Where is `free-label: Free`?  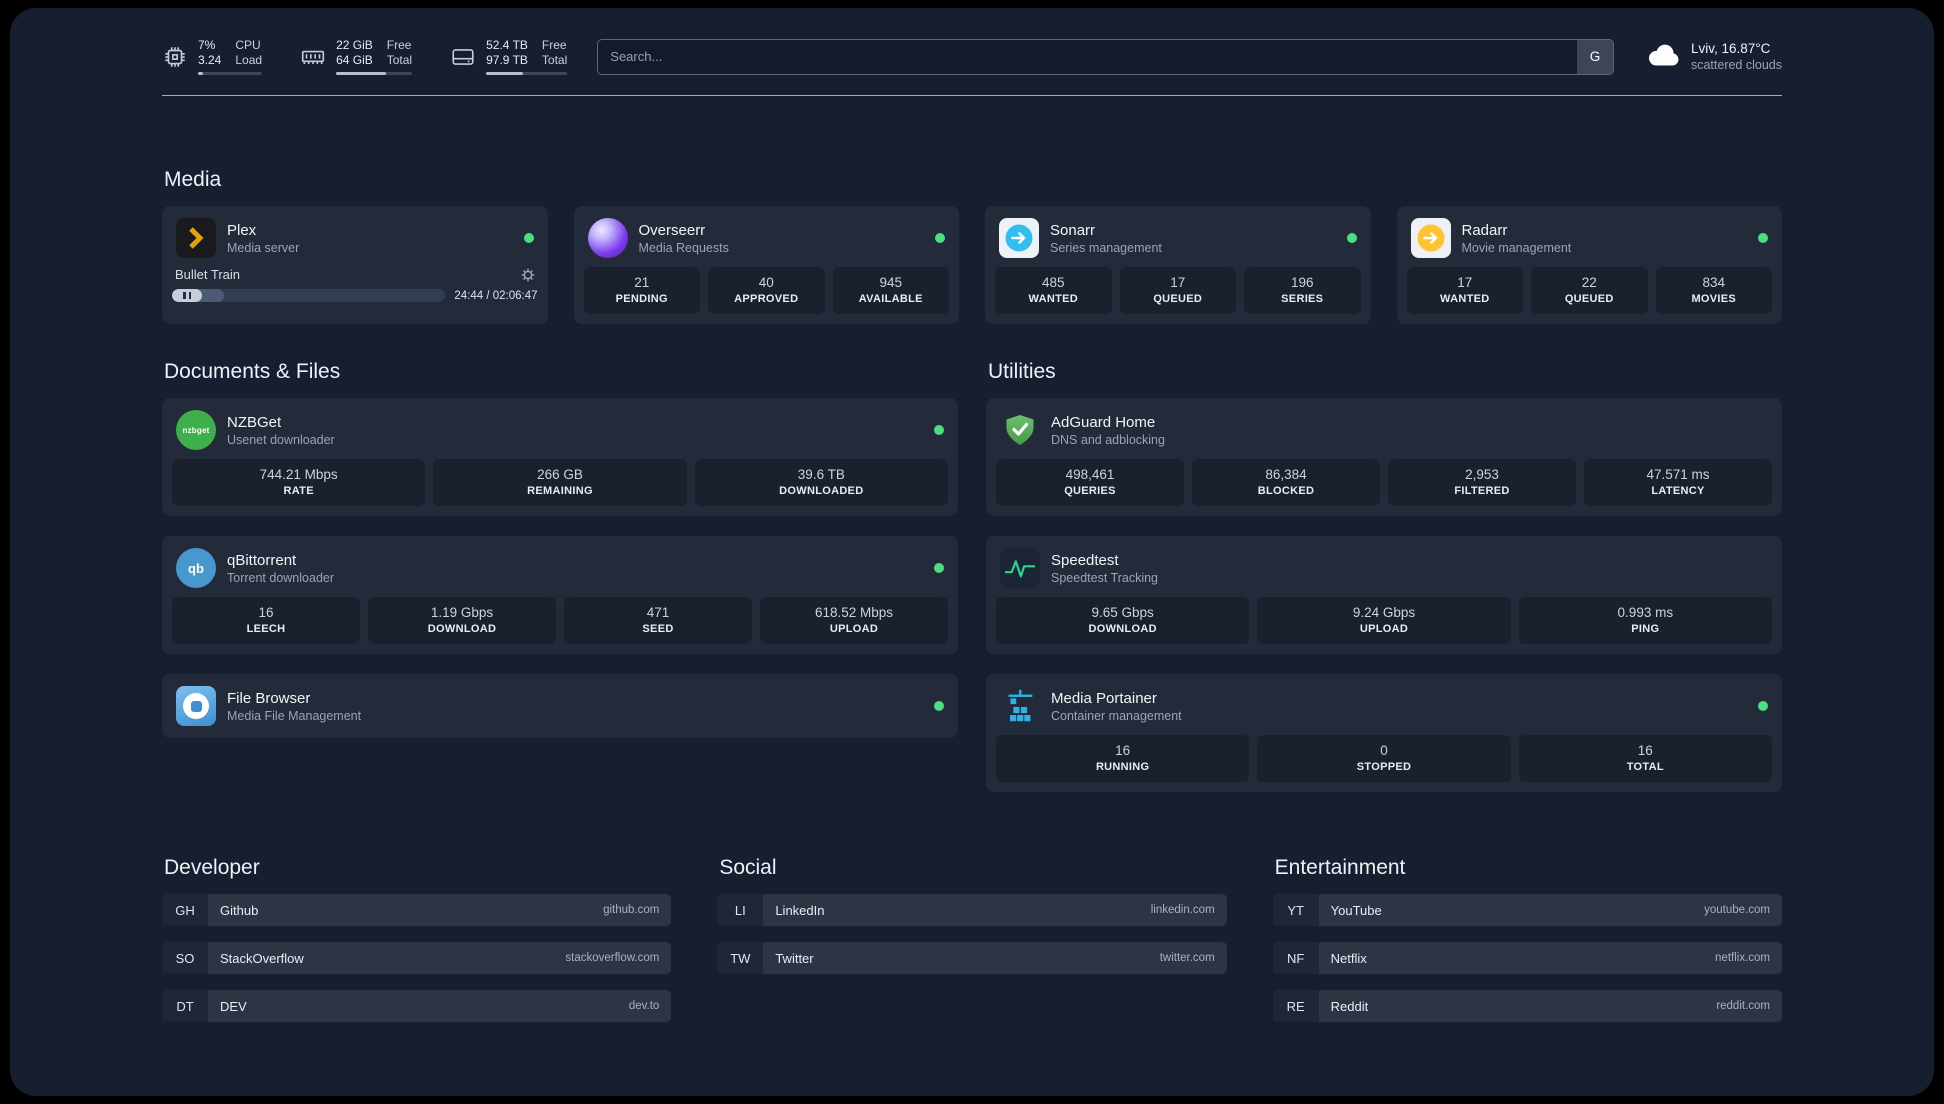 free-label: Free is located at coordinates (399, 45).